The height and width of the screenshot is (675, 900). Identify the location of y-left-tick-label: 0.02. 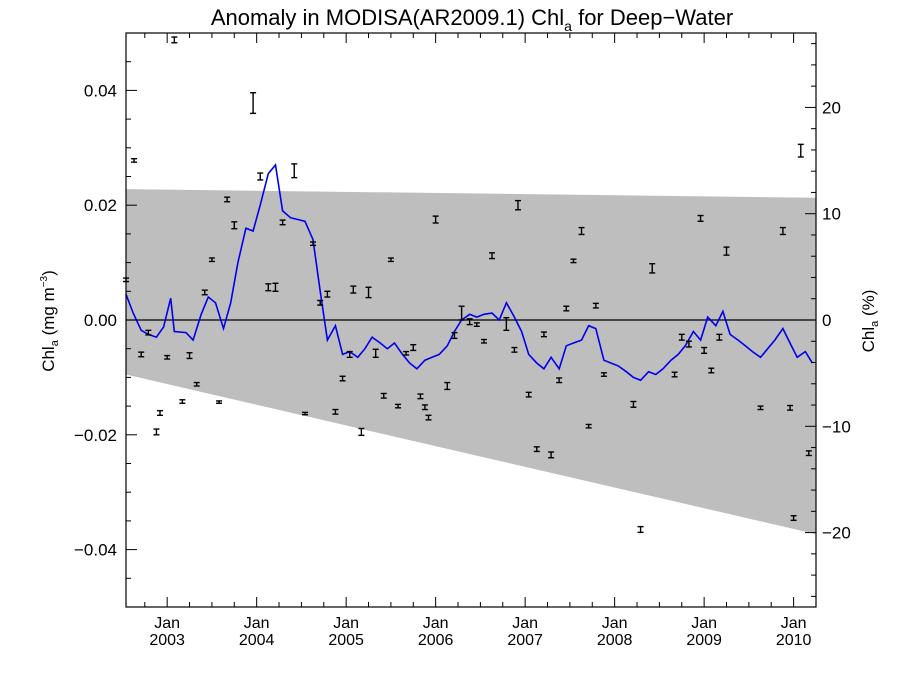
(100, 205).